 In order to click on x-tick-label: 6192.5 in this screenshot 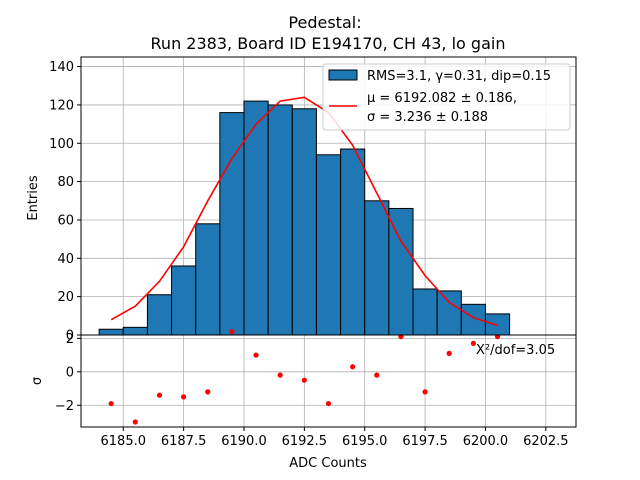, I will do `click(305, 441)`.